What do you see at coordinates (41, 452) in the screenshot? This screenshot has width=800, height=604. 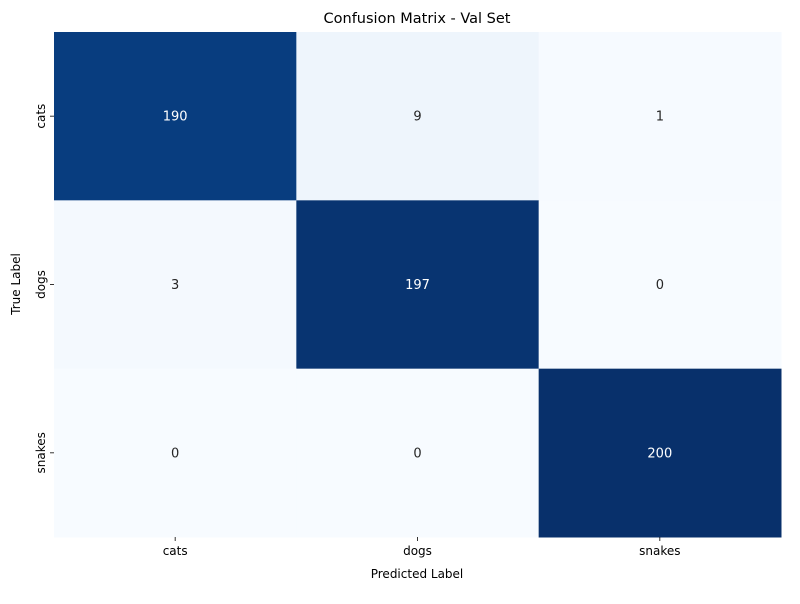 I see `y-tick-label: snakes` at bounding box center [41, 452].